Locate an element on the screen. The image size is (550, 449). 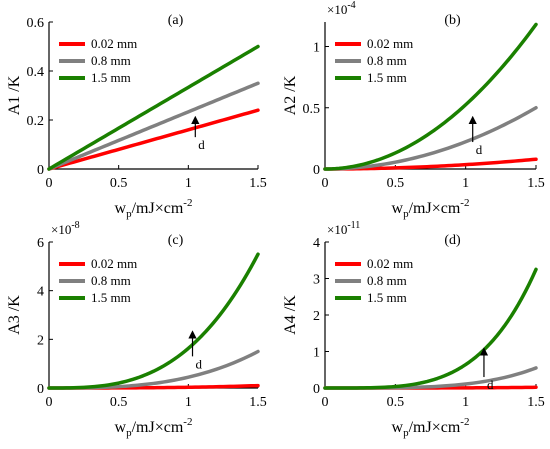
y-axis-title: A4 /K is located at coordinates (290, 315).